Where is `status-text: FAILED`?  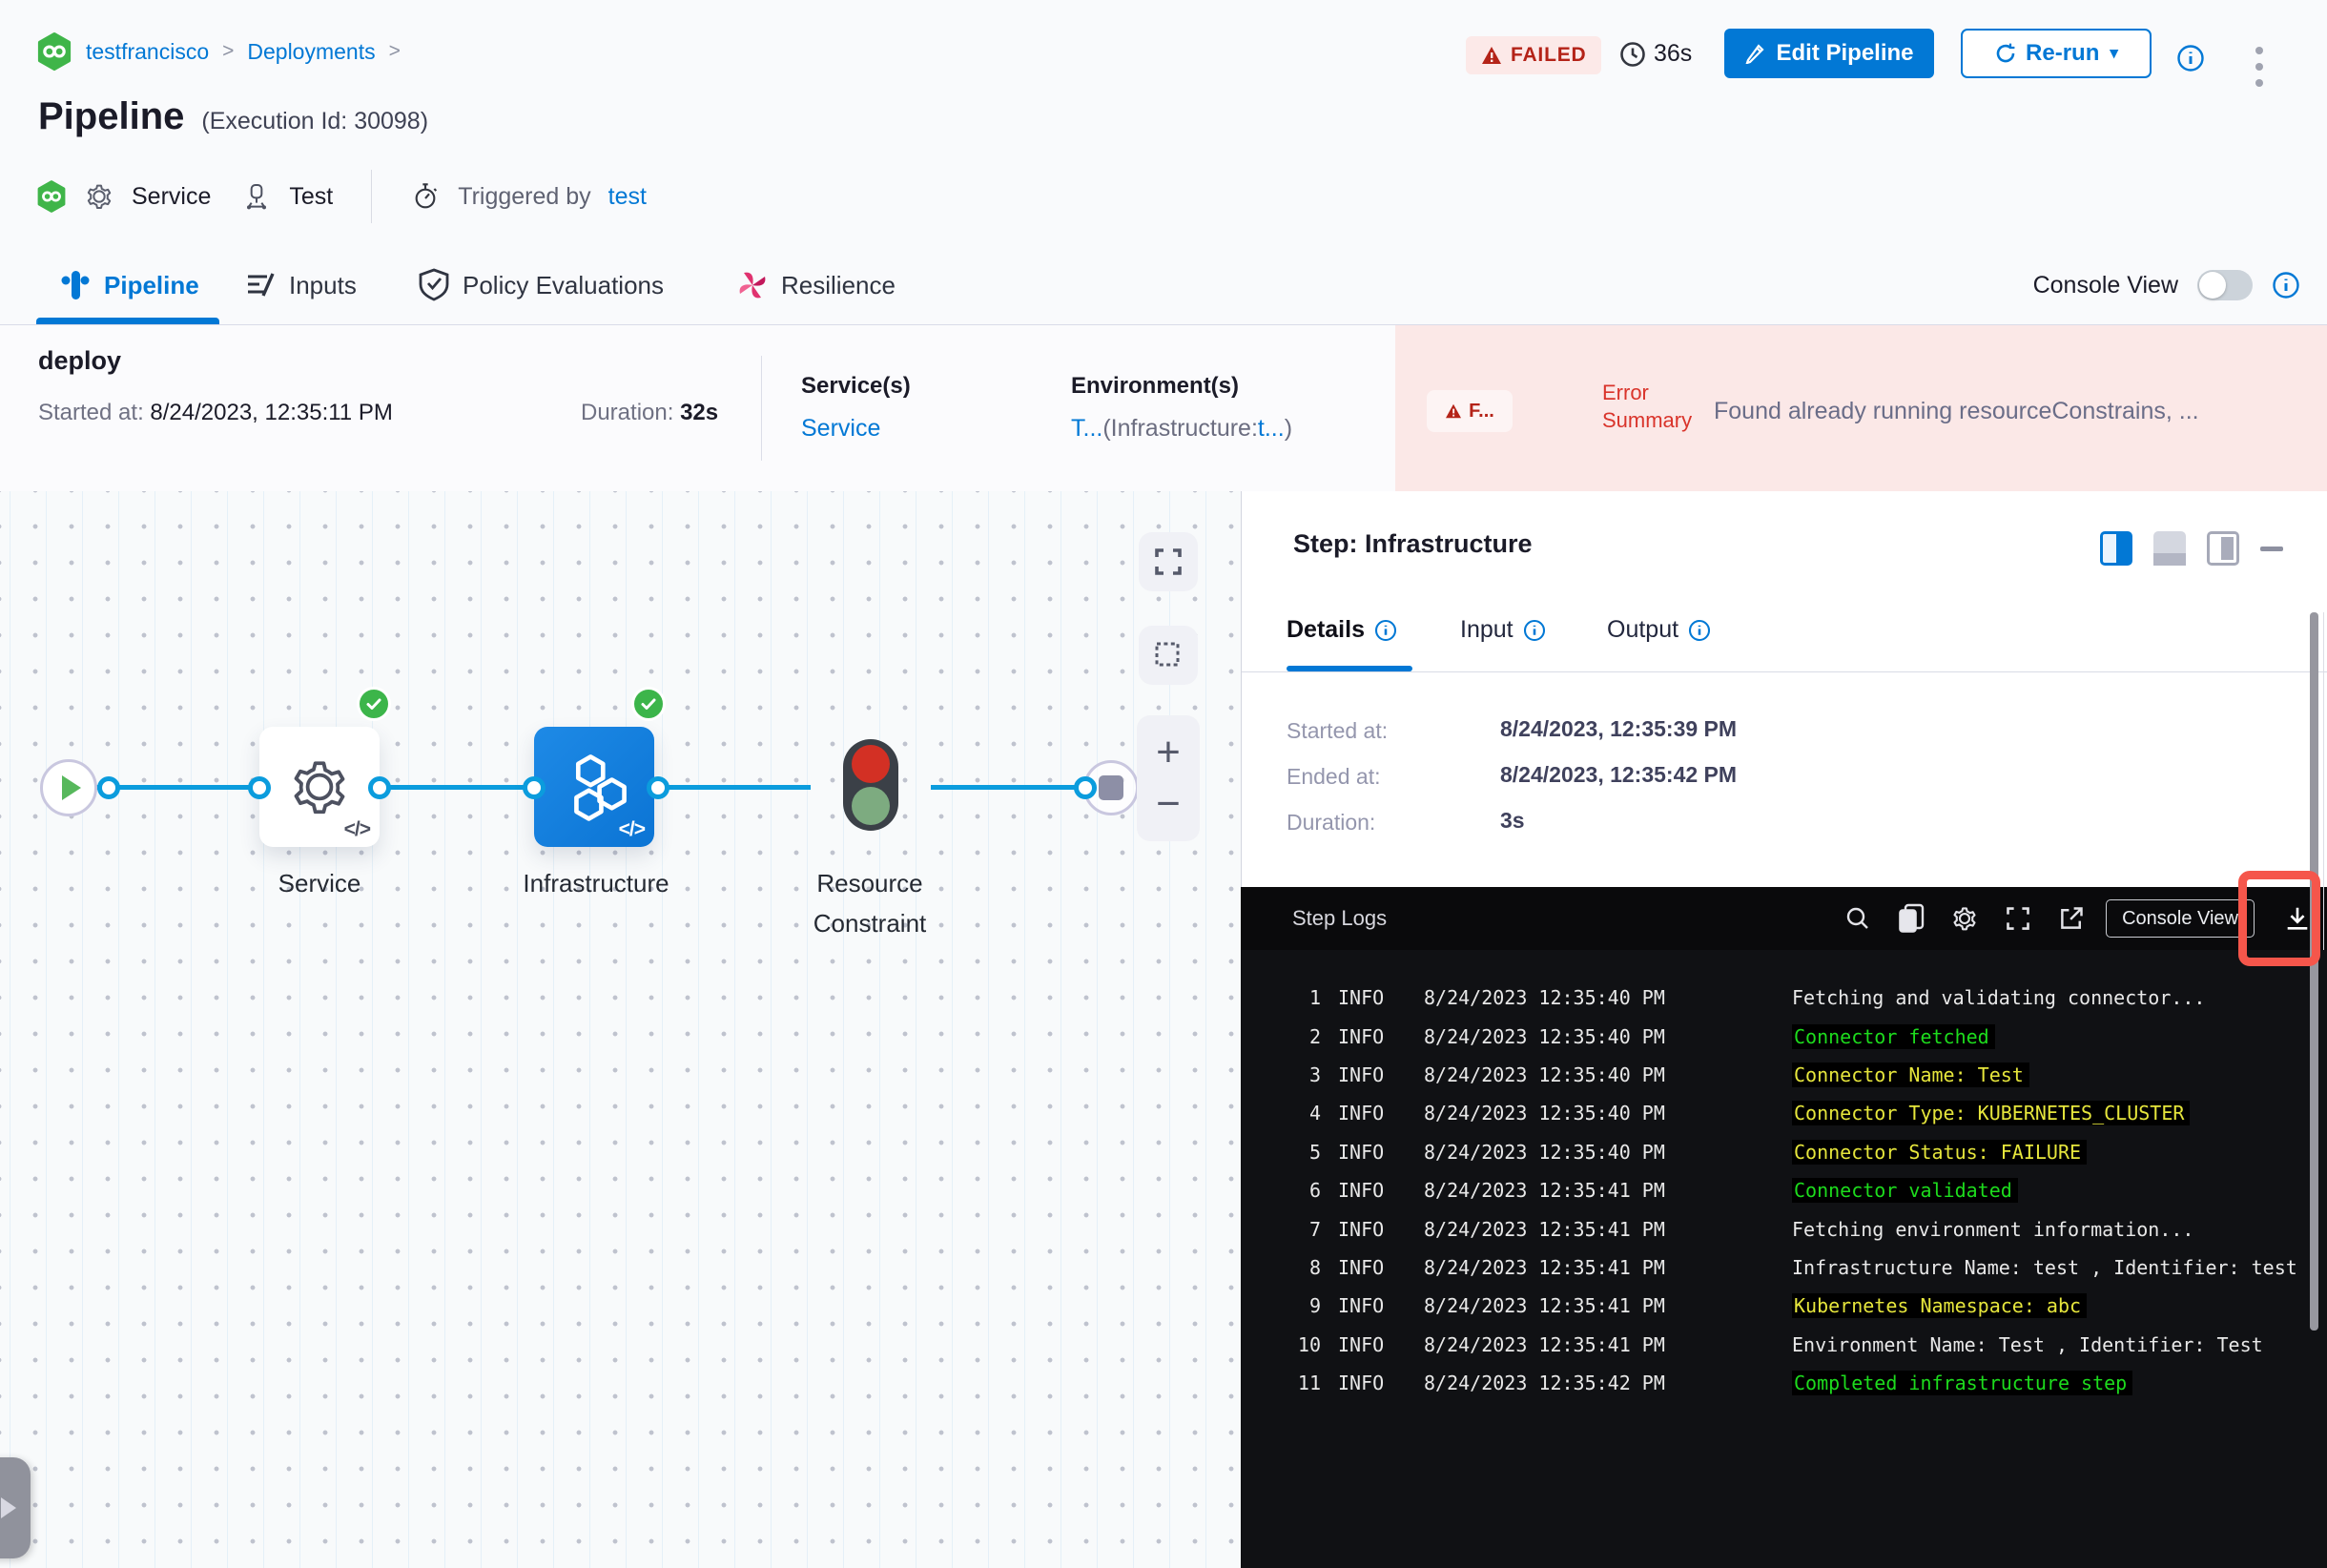 status-text: FAILED is located at coordinates (1549, 55).